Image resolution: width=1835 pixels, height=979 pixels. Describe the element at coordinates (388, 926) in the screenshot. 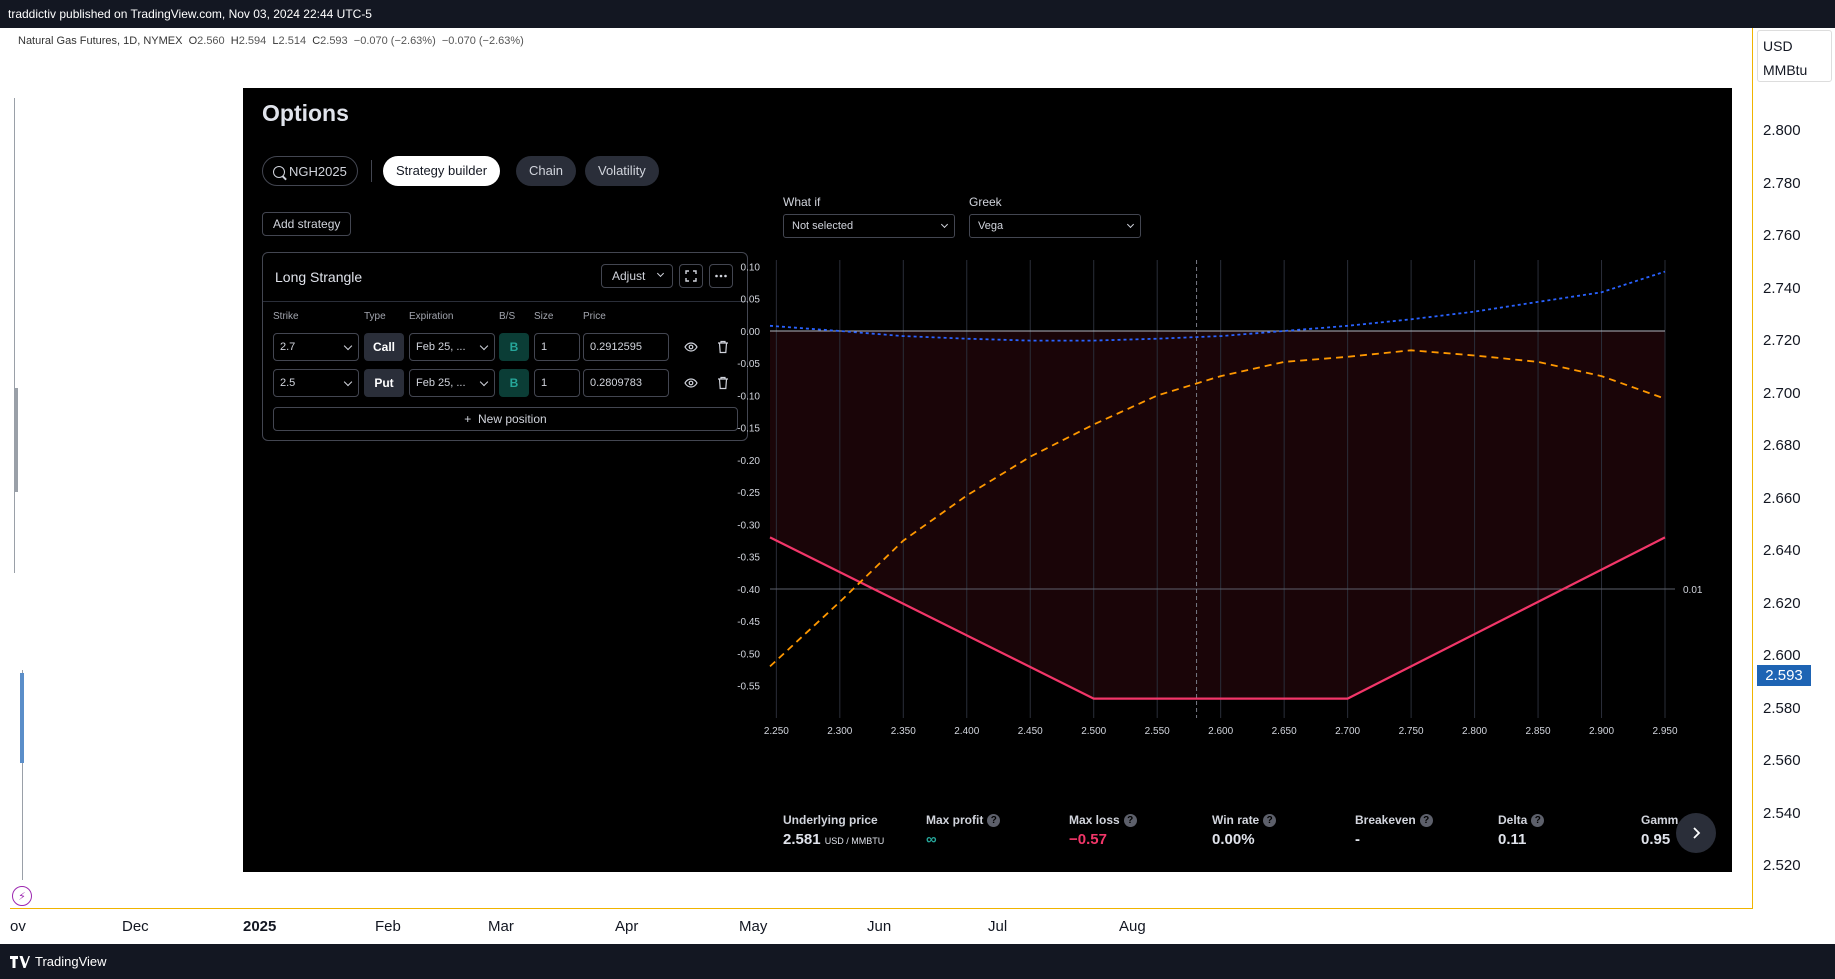

I see `time-tick-label: Feb` at that location.